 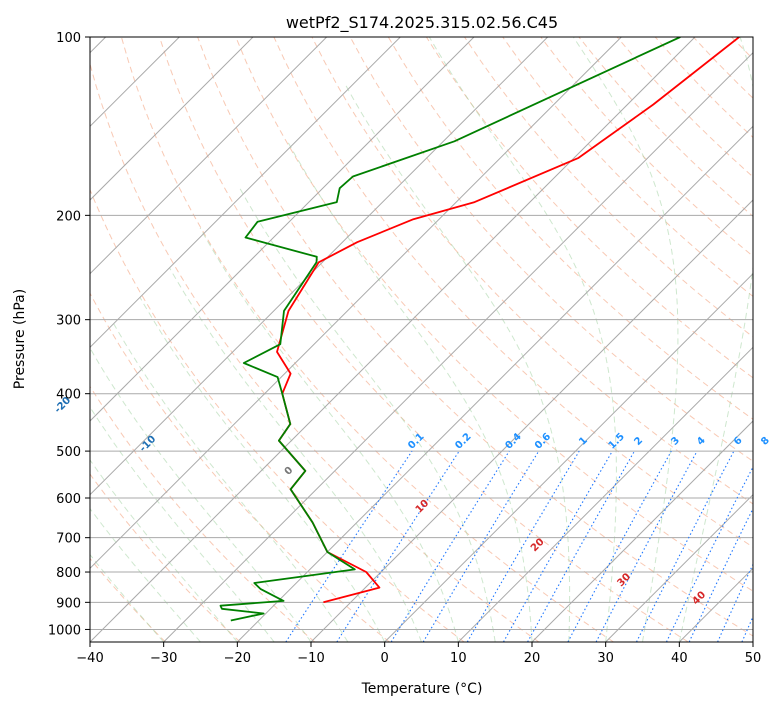 What do you see at coordinates (458, 658) in the screenshot?
I see `x-tick-label: 10` at bounding box center [458, 658].